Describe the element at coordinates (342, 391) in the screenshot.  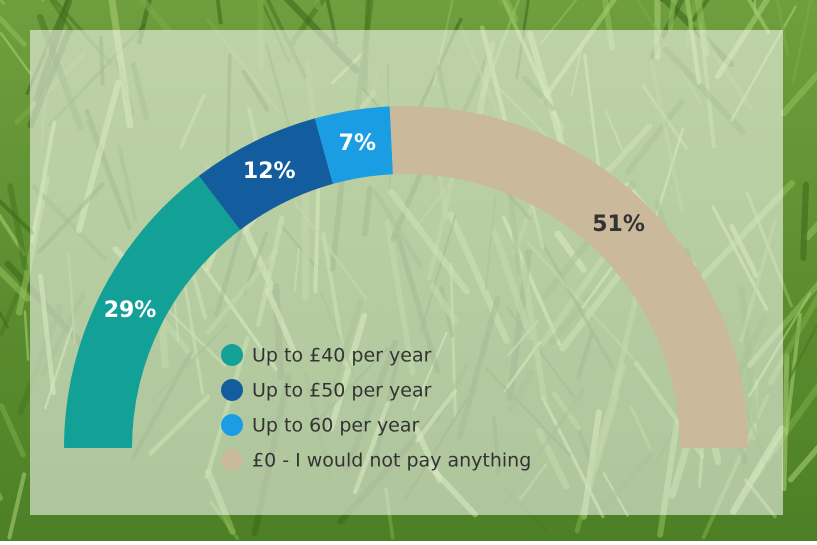
I see `legend-label: Up to £50 per year` at that location.